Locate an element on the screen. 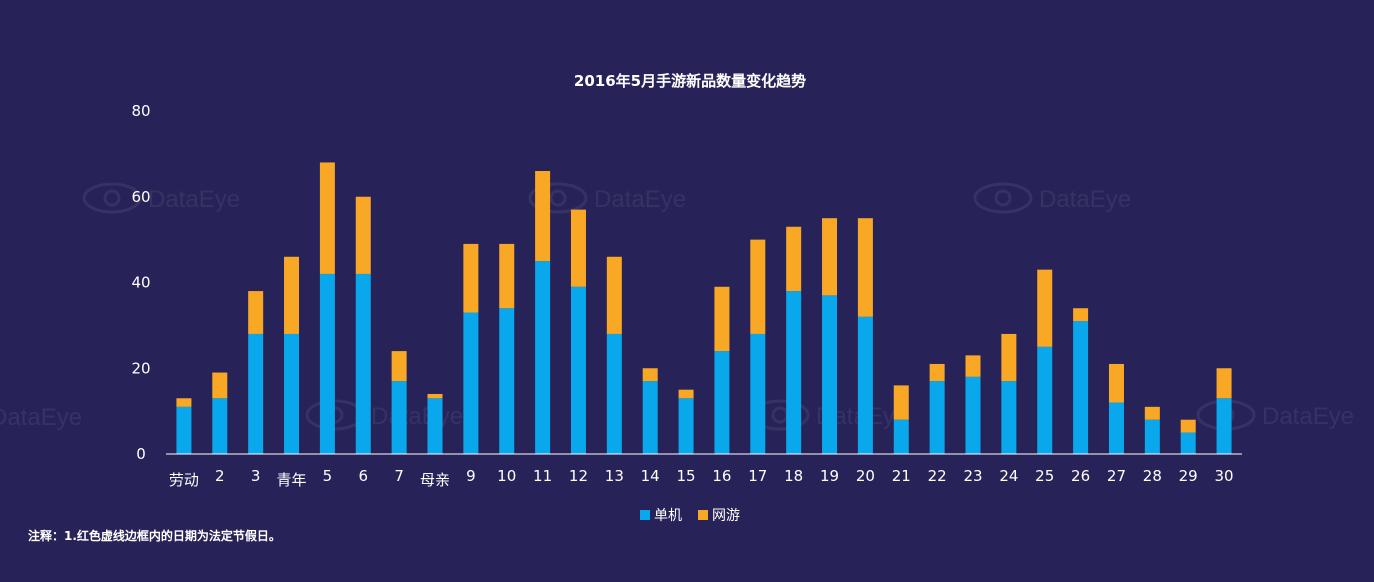 This screenshot has width=1374, height=582. y-axis: 0 20 40 60 80 is located at coordinates (140, 282).